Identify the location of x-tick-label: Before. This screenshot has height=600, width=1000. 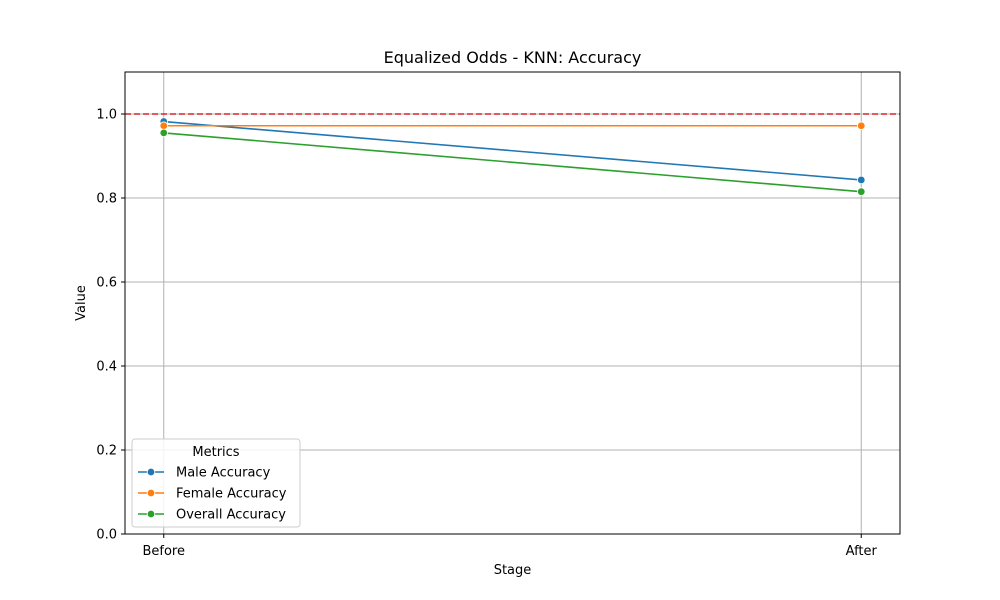
(163, 551).